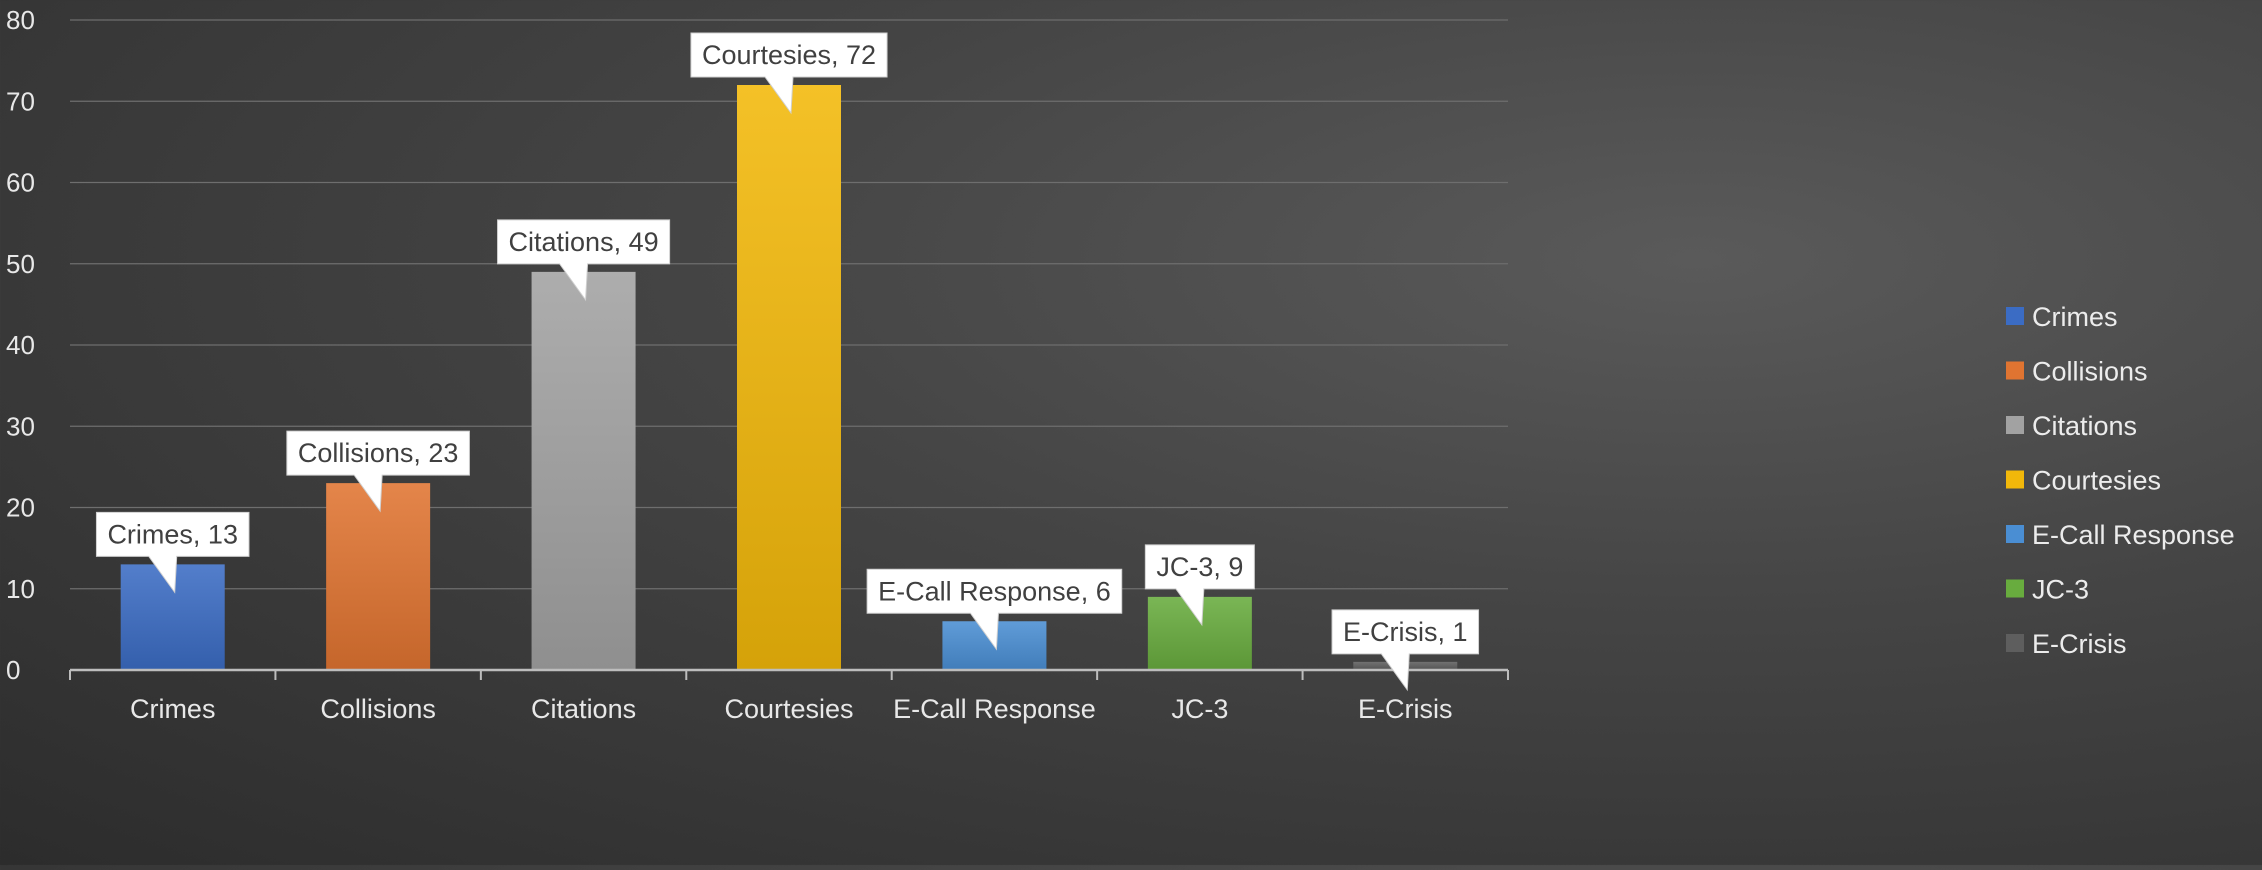 The height and width of the screenshot is (870, 2262). Describe the element at coordinates (20, 183) in the screenshot. I see `y-tick-label: 60` at that location.